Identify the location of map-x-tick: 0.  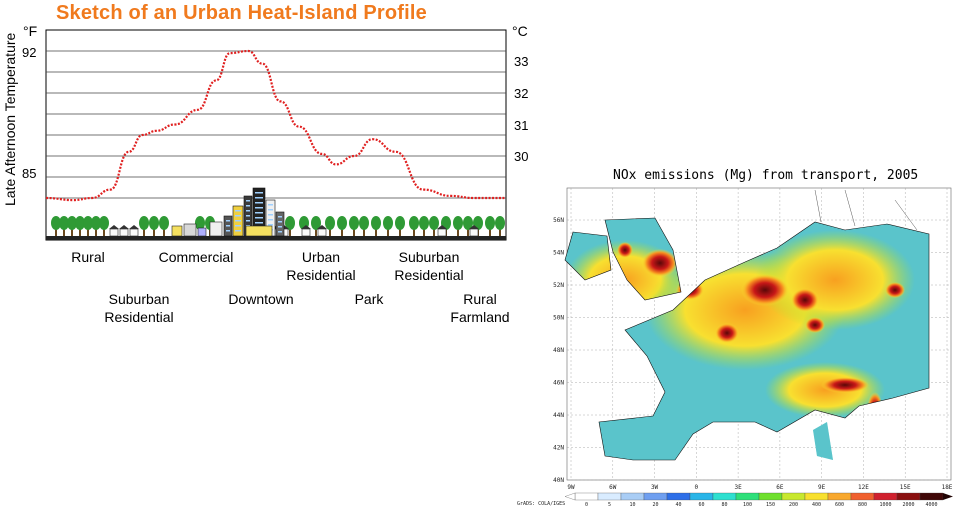
(697, 487).